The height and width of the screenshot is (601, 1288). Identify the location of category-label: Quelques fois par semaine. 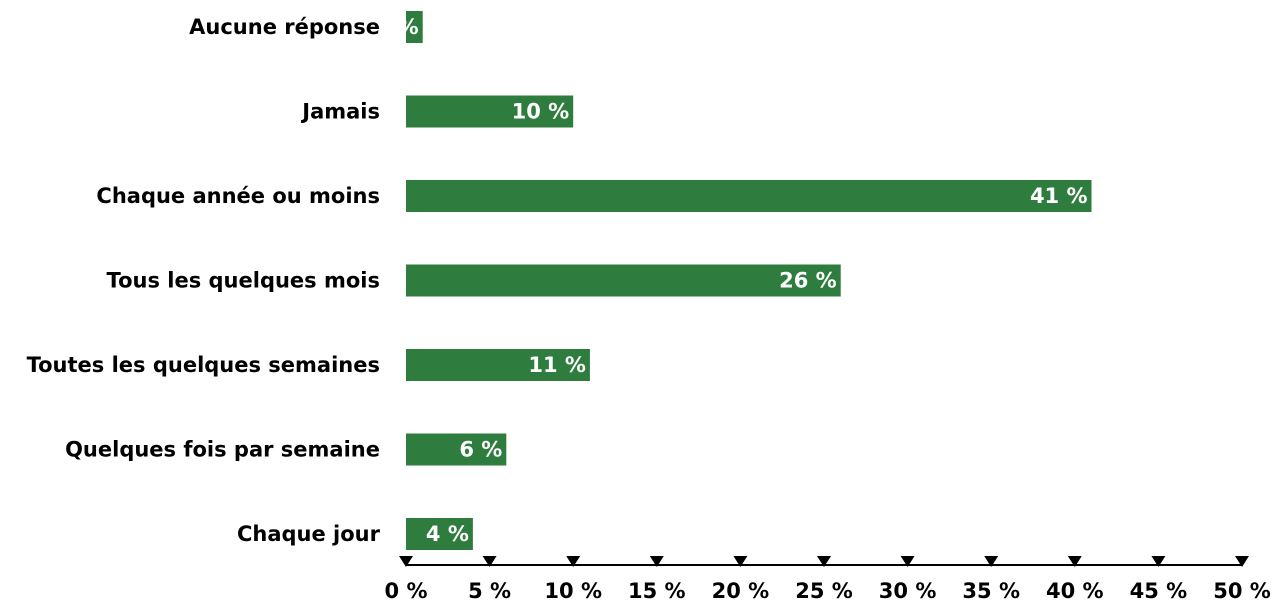
(222, 450).